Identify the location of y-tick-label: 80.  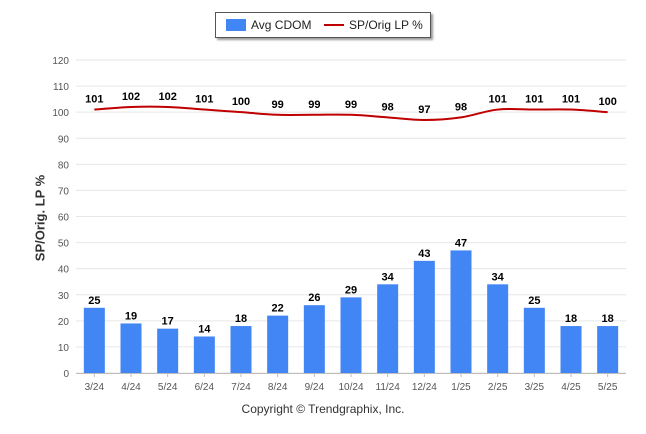
(64, 165).